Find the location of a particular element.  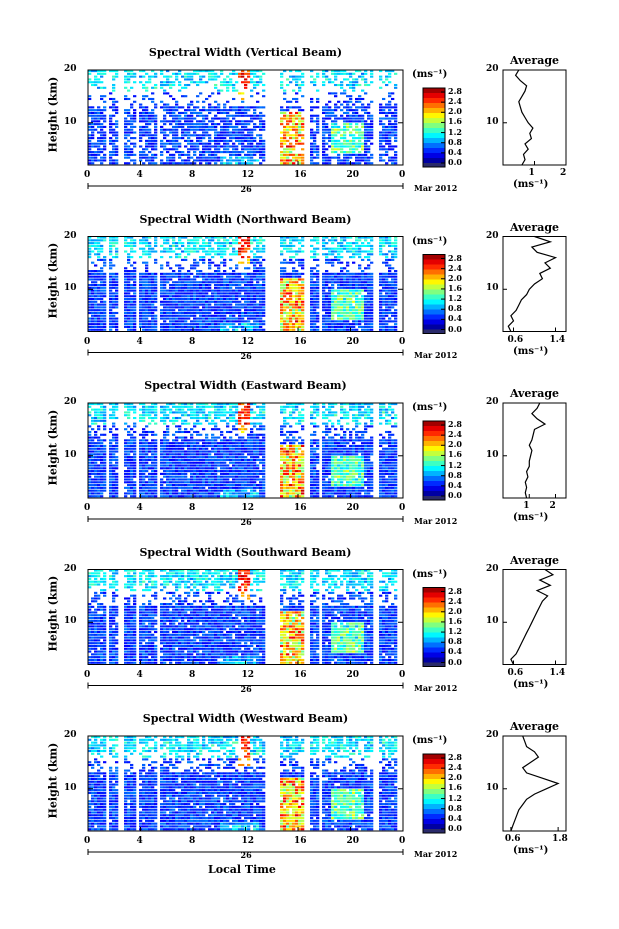

average-x-tick-label: 2 is located at coordinates (552, 506).